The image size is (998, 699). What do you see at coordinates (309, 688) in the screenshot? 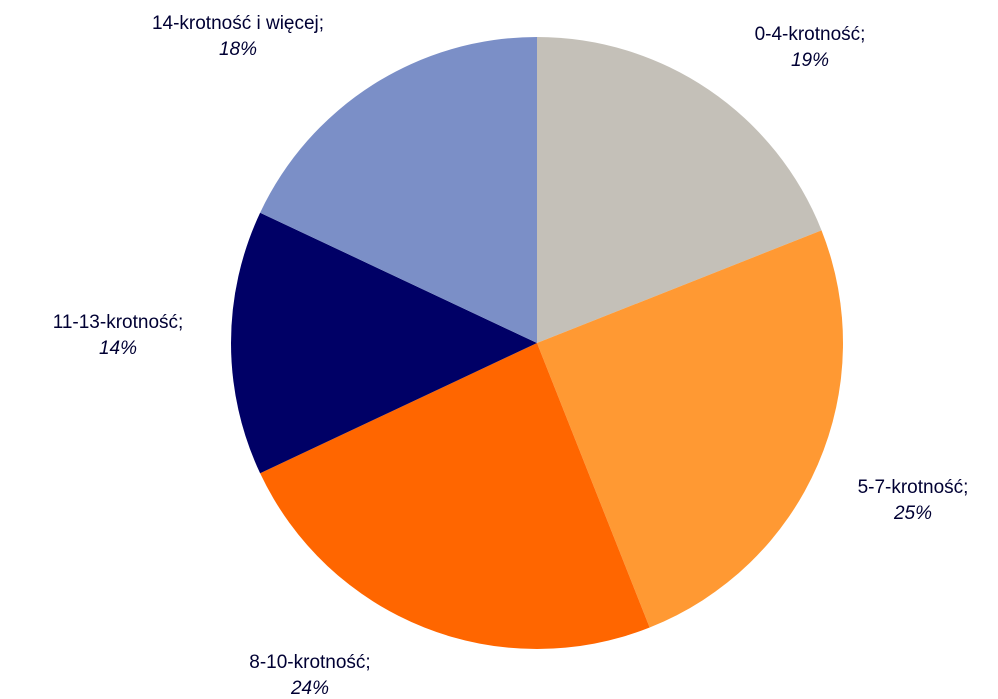
I see `slice-value-label: 24%` at bounding box center [309, 688].